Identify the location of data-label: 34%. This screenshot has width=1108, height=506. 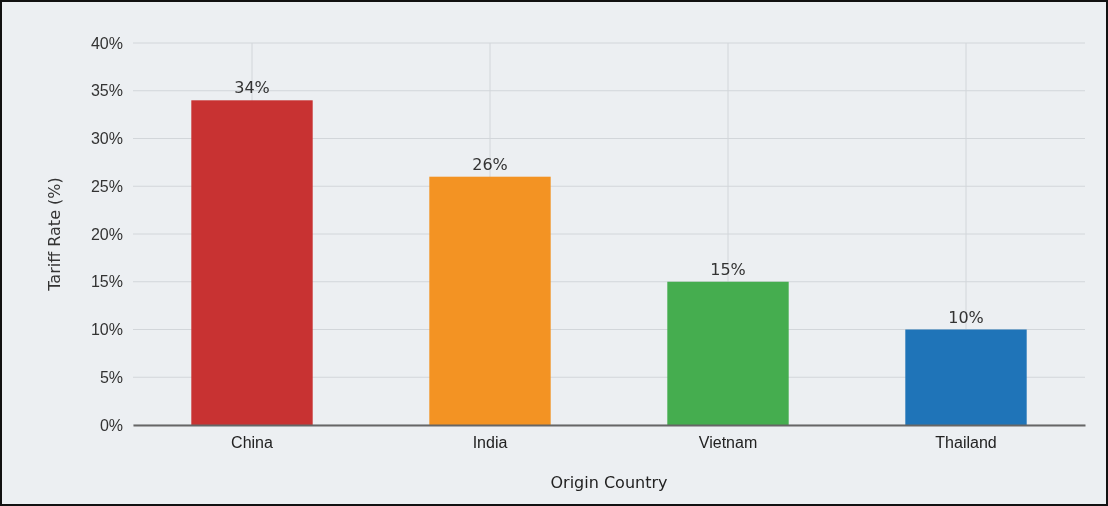
(252, 88).